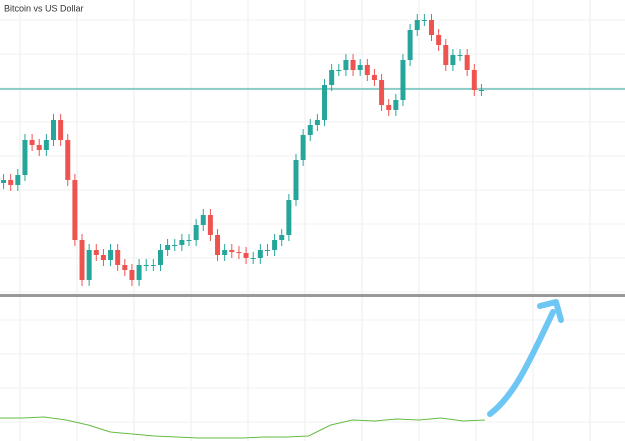 This screenshot has width=625, height=441. I want to click on arrow-head, so click(550, 311).